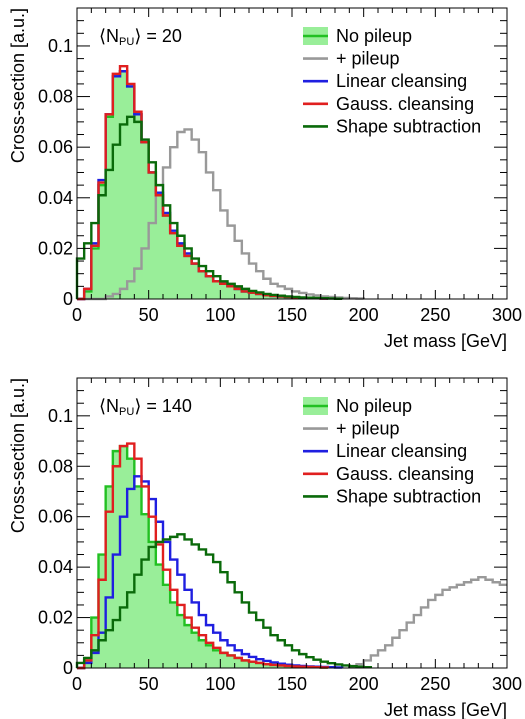 This screenshot has width=525, height=719. I want to click on pileup-annotation: ⟨NPU⟩ = 140, so click(145, 407).